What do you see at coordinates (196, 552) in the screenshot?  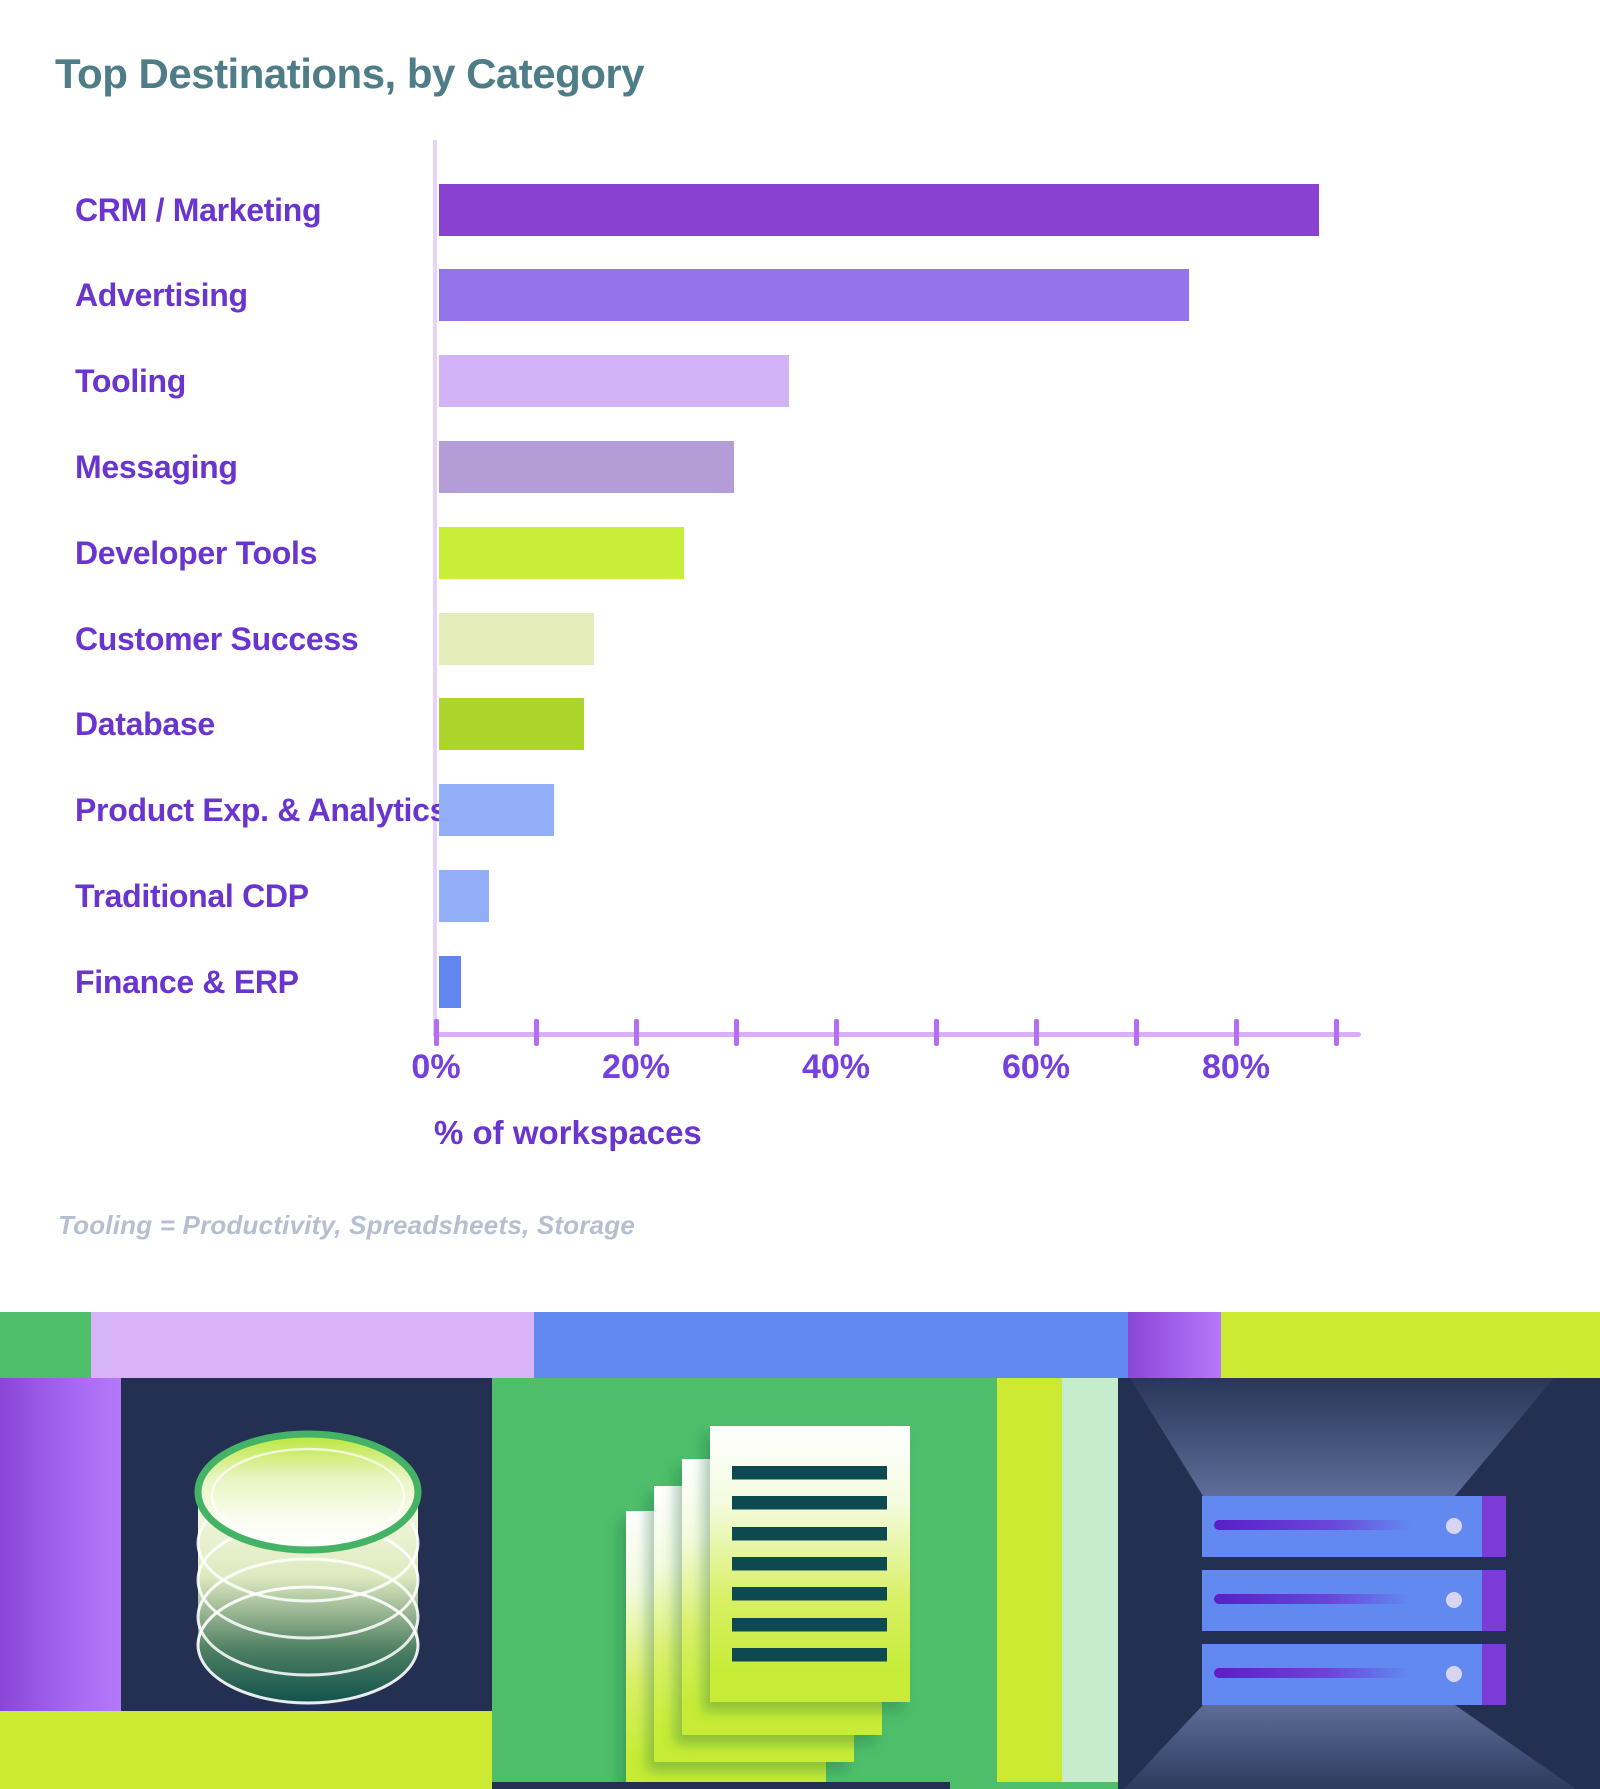 I see `category-label: Developer Tools` at bounding box center [196, 552].